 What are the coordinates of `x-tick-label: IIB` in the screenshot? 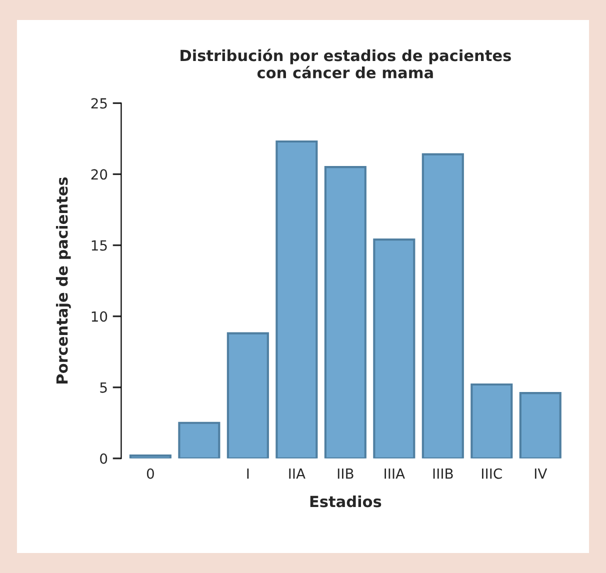 It's located at (346, 473).